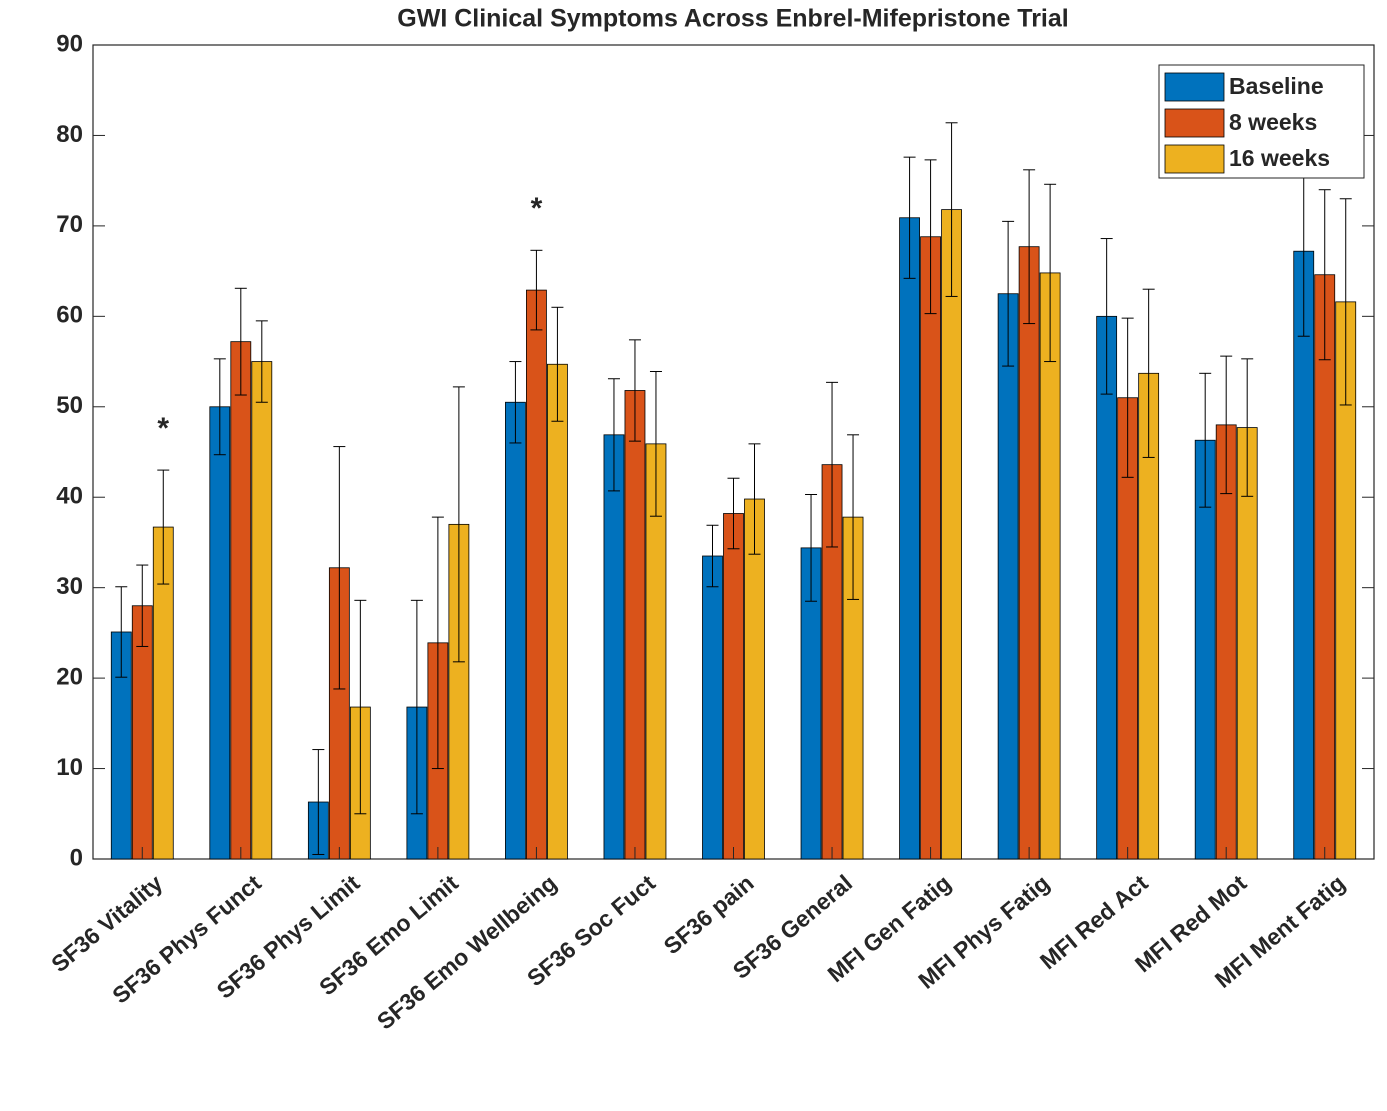 The image size is (1387, 1111). I want to click on x-tick-label: SF36 pain, so click(709, 915).